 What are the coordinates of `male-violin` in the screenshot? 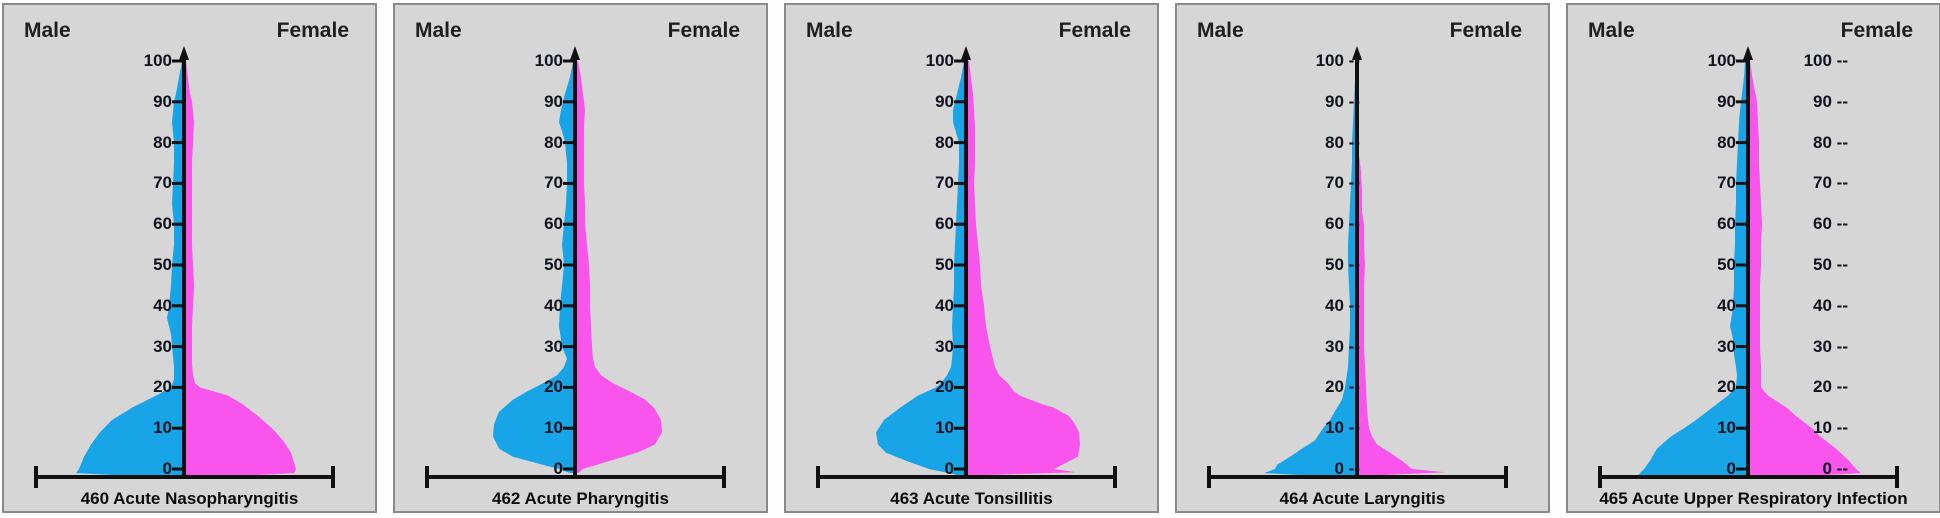 It's located at (1310, 269).